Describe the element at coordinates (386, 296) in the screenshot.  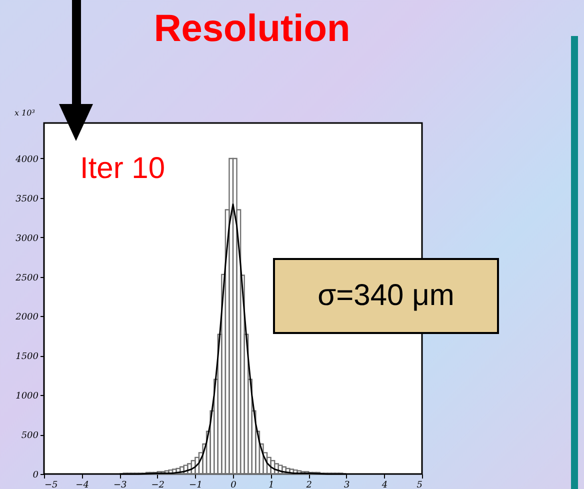
I see `annotation: σ=340 μm` at that location.